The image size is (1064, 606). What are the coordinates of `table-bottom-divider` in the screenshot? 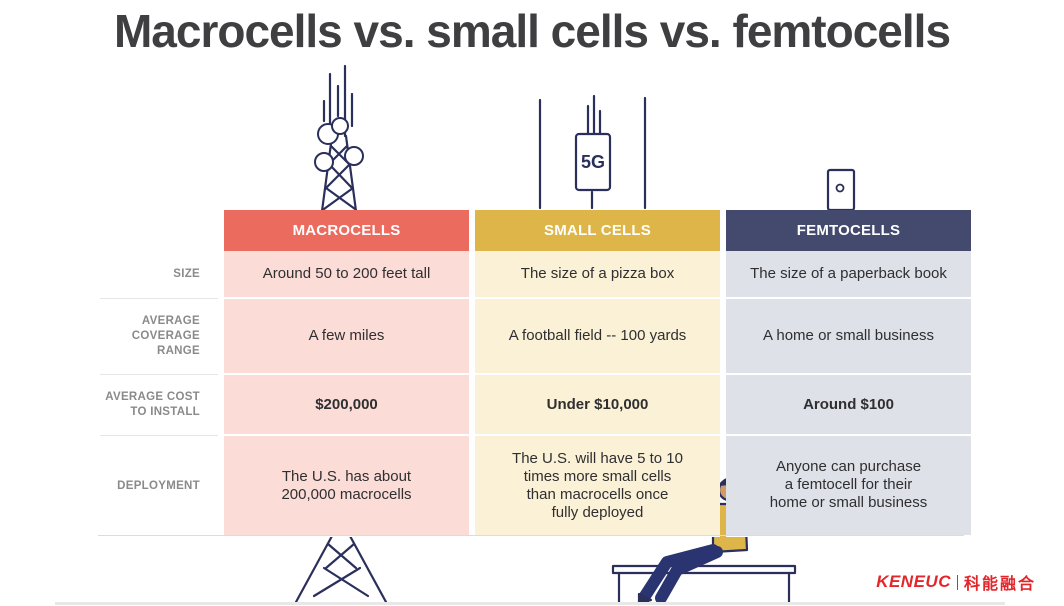 It's located at (531, 535).